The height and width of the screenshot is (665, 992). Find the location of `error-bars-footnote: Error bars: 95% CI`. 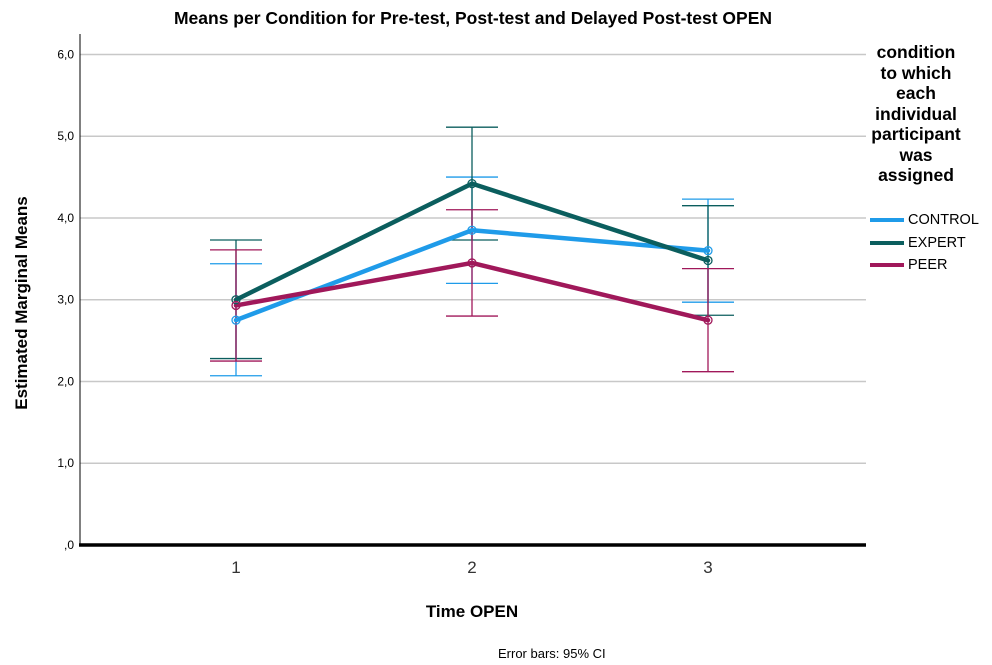

error-bars-footnote: Error bars: 95% CI is located at coordinates (552, 653).